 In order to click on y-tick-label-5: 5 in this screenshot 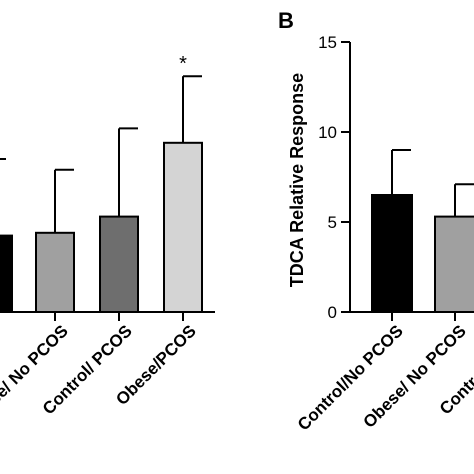, I will do `click(332, 222)`.